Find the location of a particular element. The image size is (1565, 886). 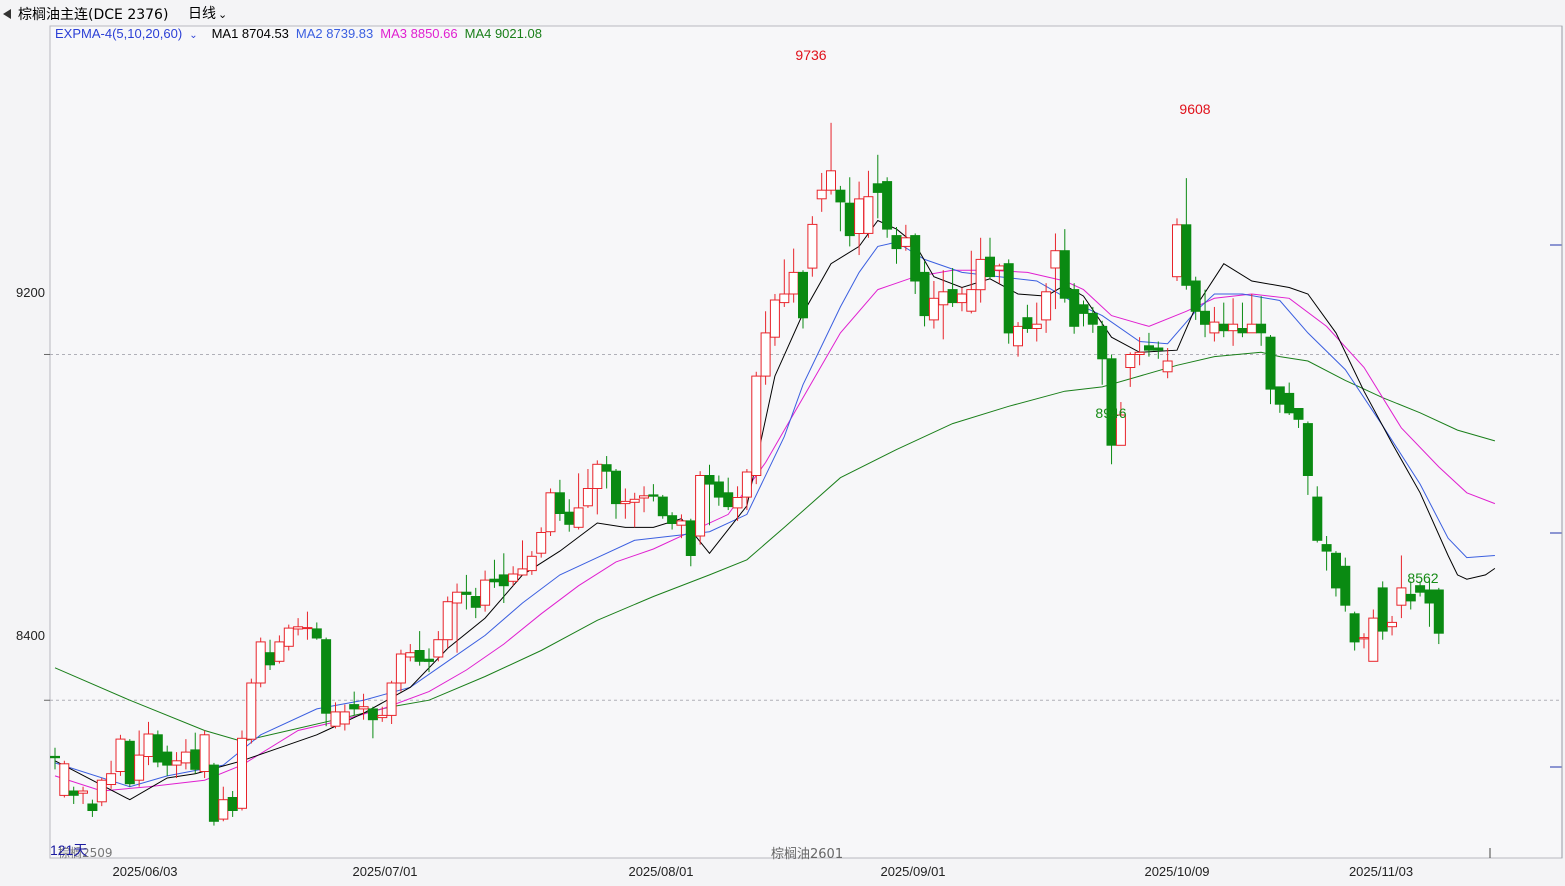

collapse-arrow-icon is located at coordinates (7, 14).